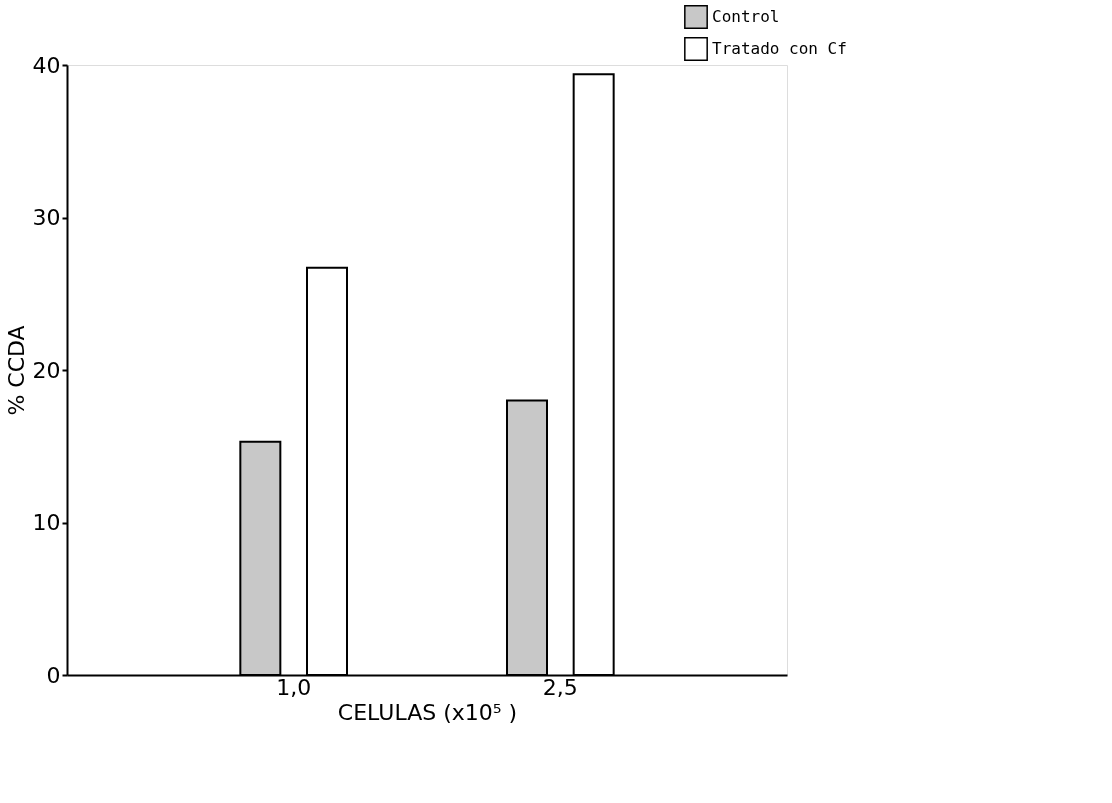  What do you see at coordinates (16, 370) in the screenshot?
I see `y-axis-title: % CCDA` at bounding box center [16, 370].